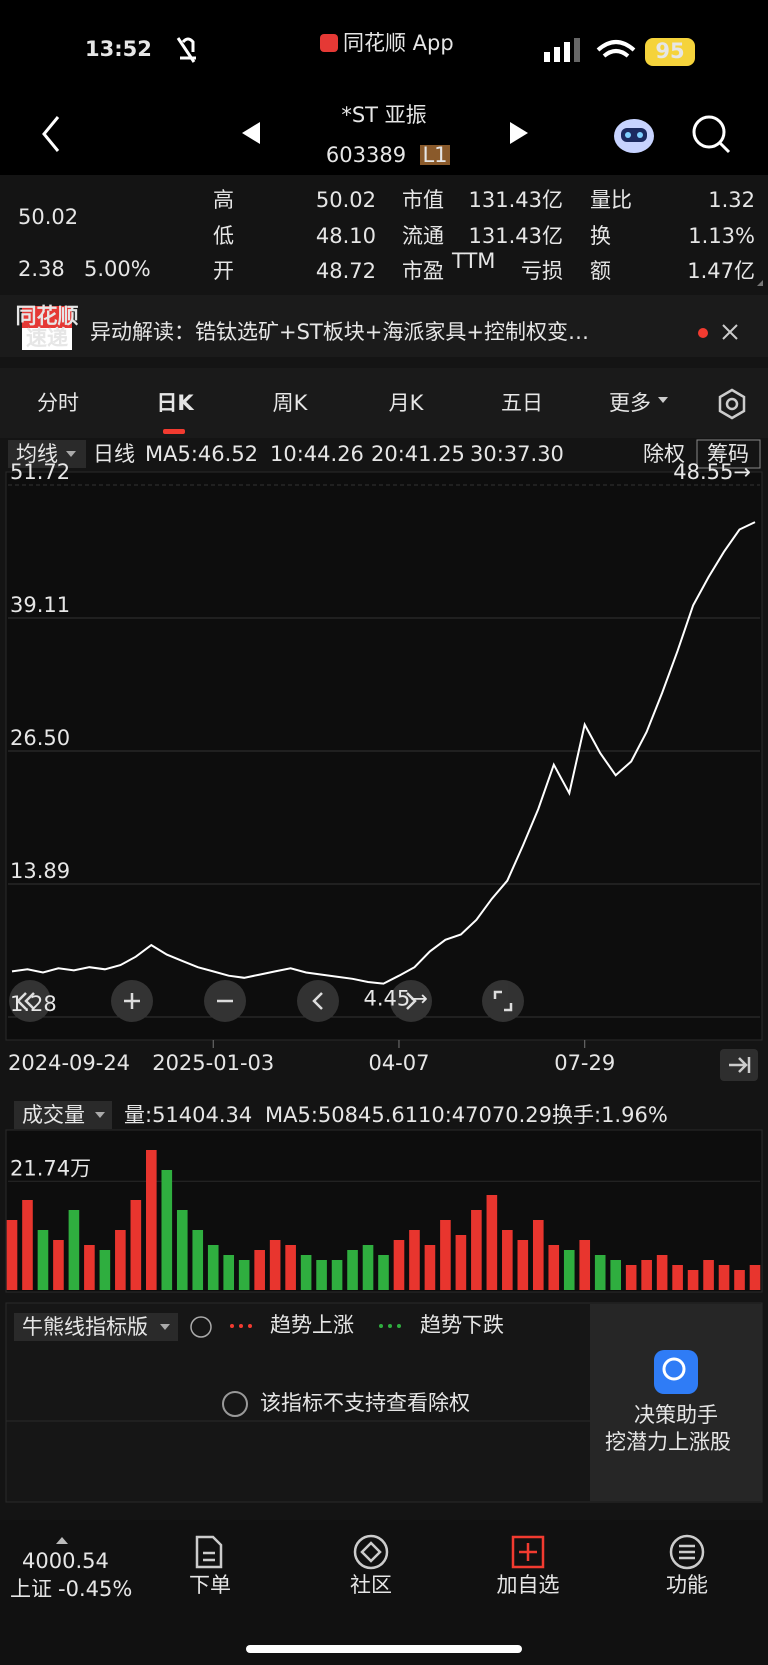 This screenshot has width=768, height=1665. Describe the element at coordinates (371, 1585) in the screenshot. I see `nav-label: 社区` at that location.